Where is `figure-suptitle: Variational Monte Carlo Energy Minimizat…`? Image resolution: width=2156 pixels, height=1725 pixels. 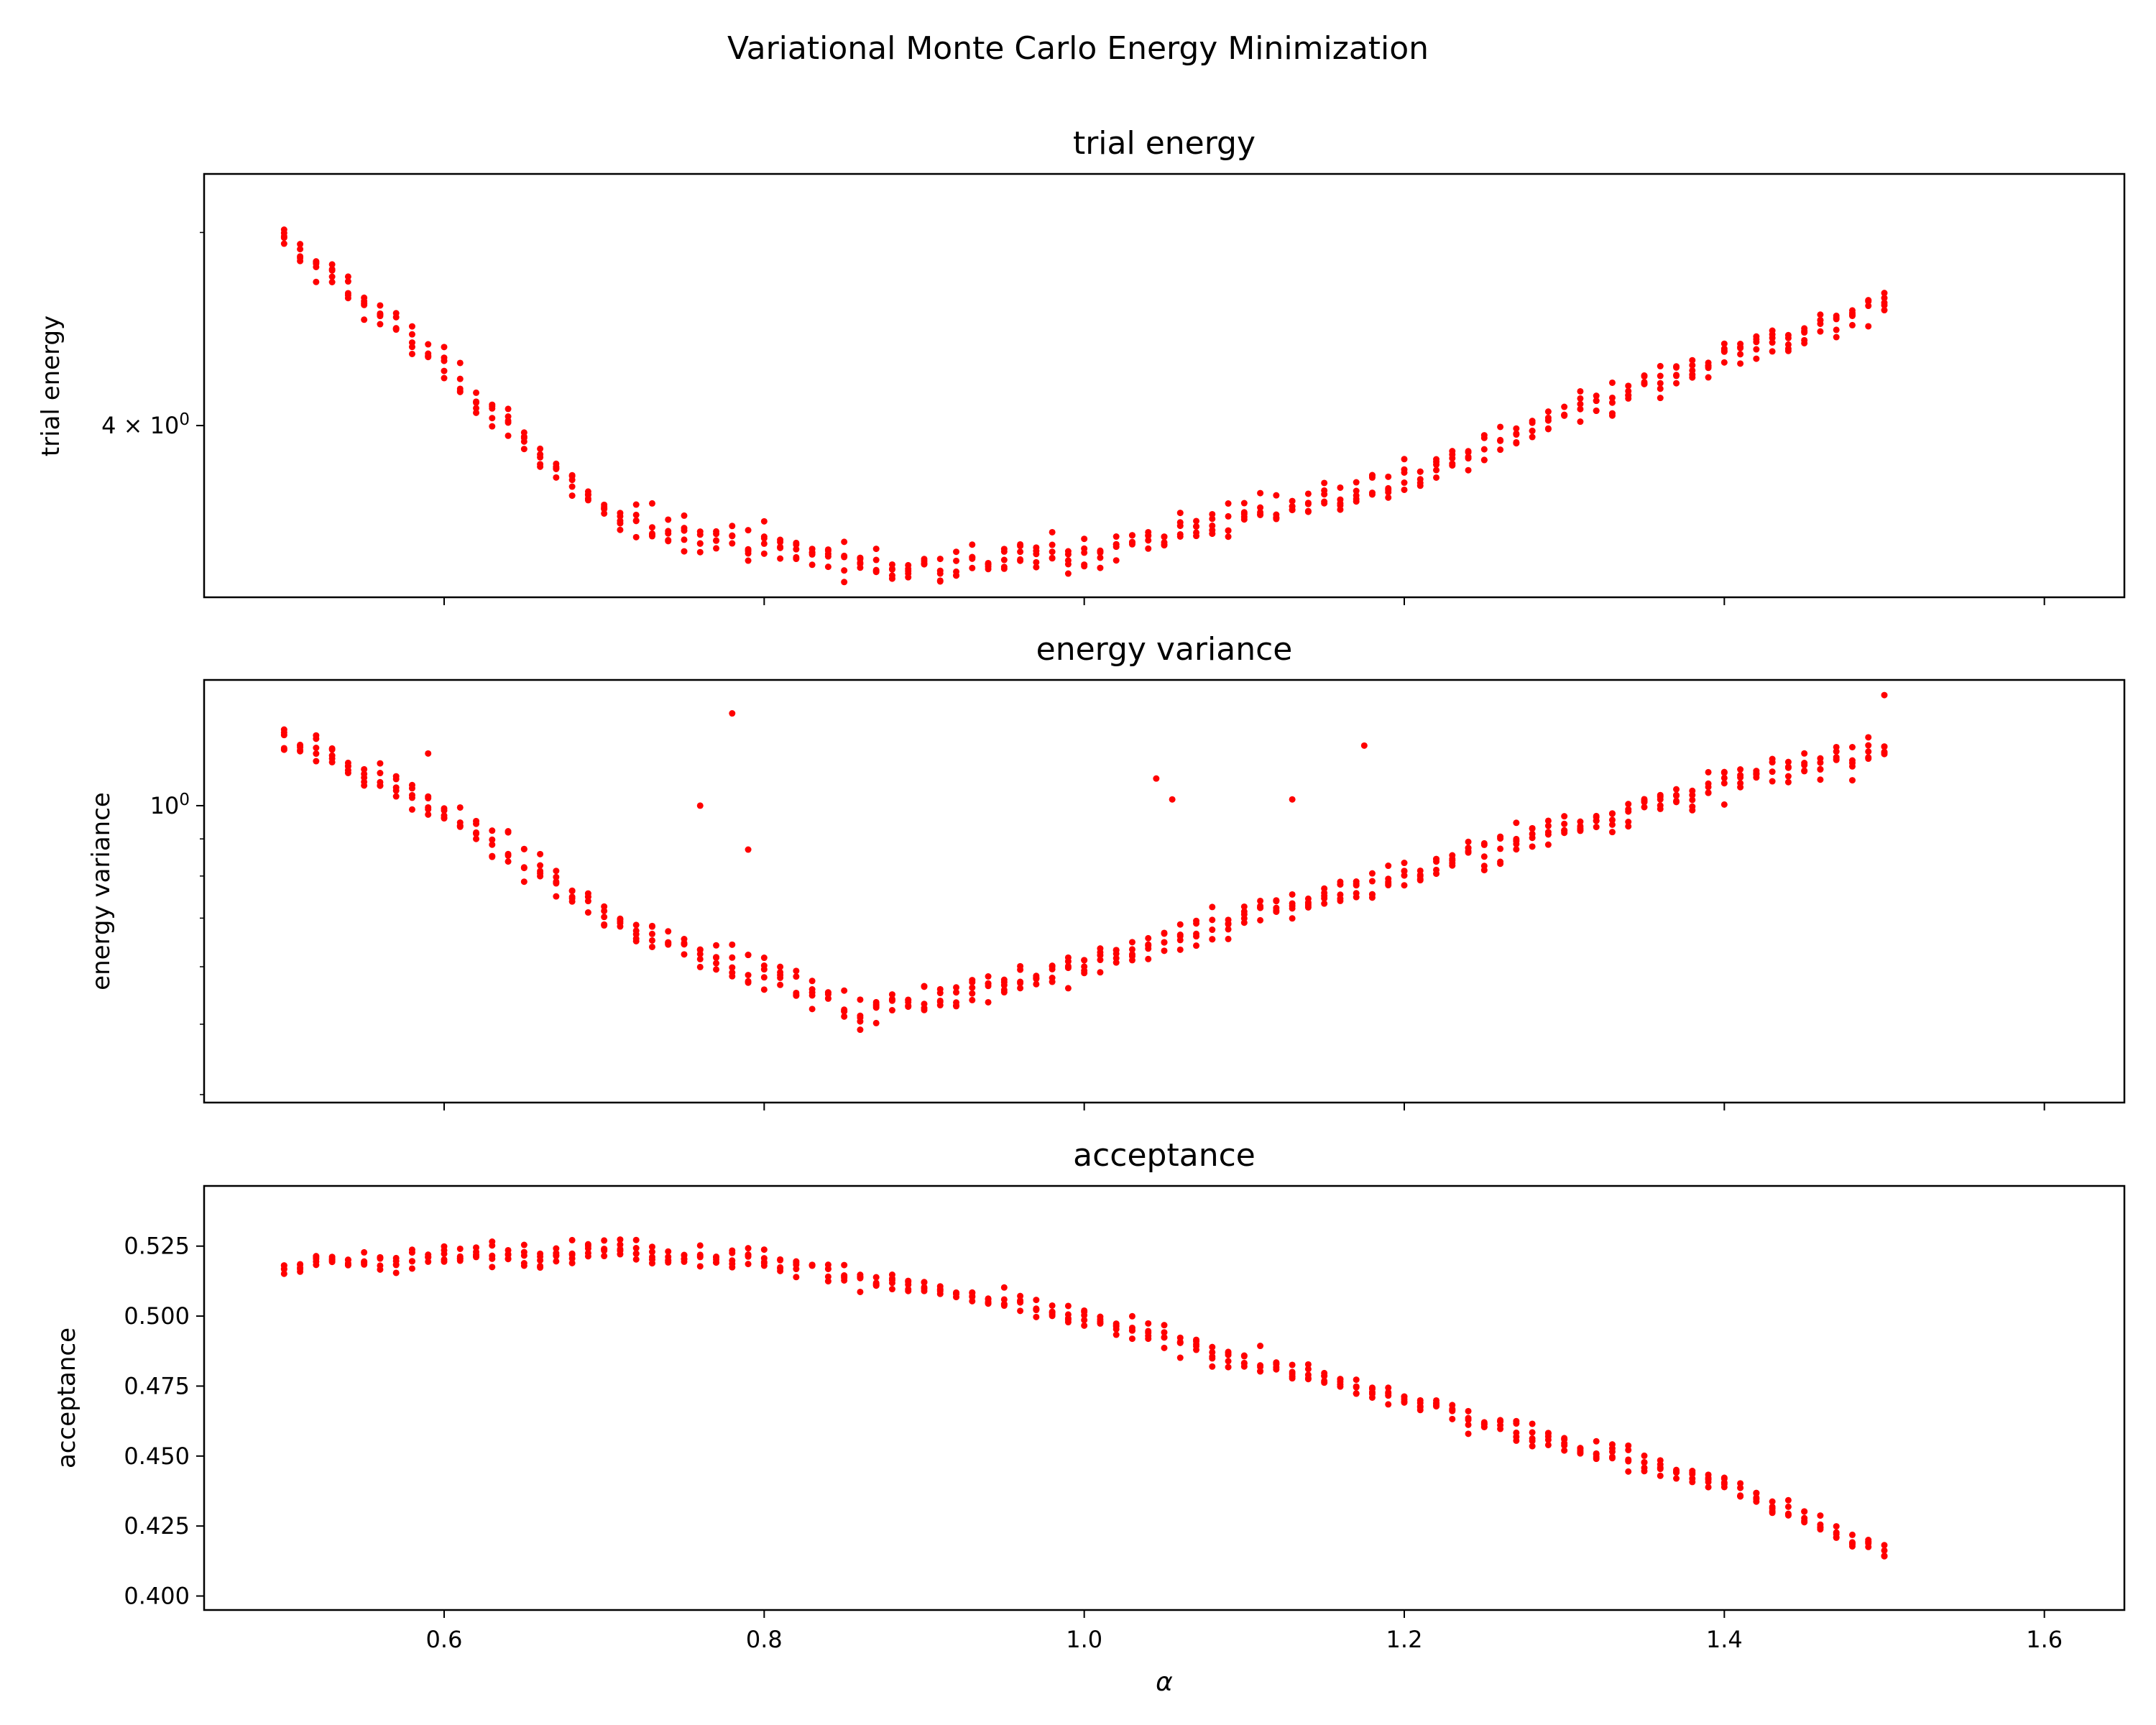
figure-suptitle: Variational Monte Carlo Energy Minimizat… is located at coordinates (1078, 48).